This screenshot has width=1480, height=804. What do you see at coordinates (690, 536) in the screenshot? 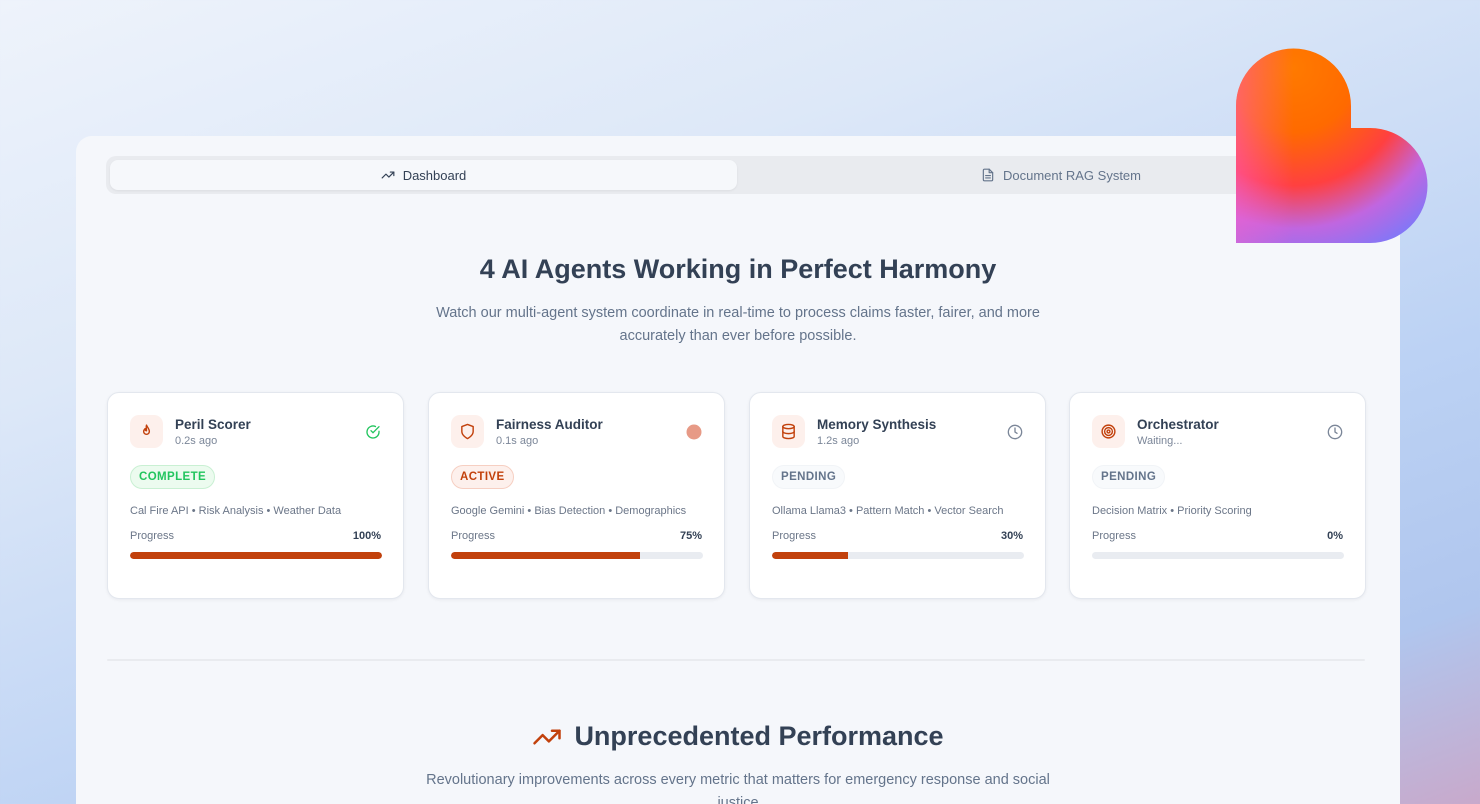
I see `progress-value: 75%` at bounding box center [690, 536].